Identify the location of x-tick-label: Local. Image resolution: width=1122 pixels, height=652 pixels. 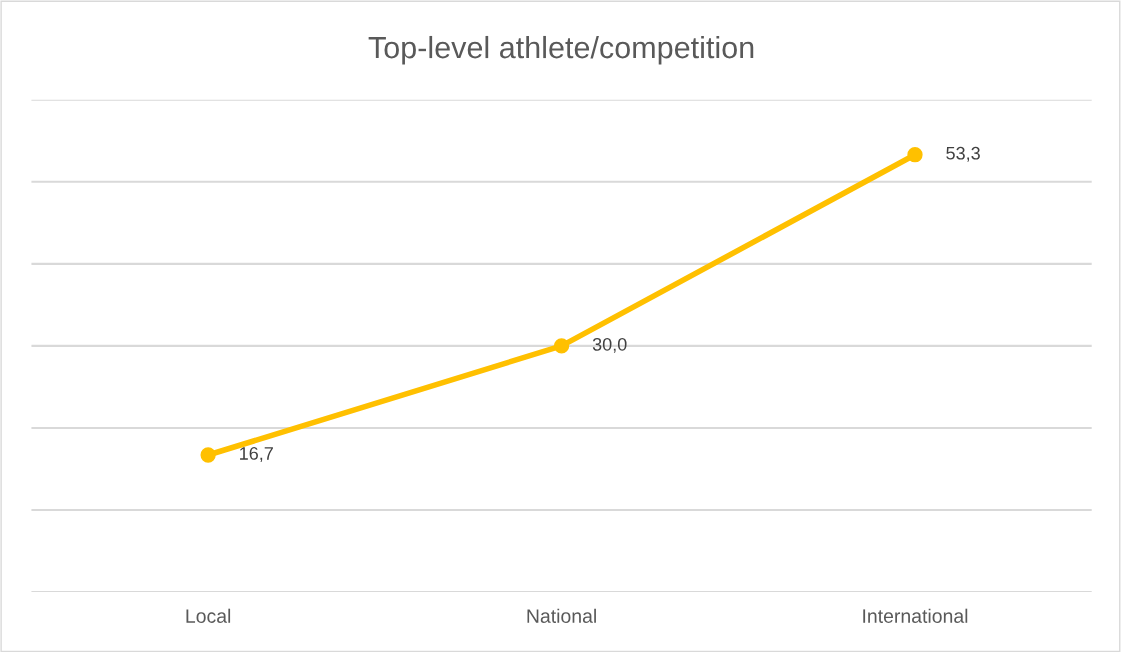
(208, 615).